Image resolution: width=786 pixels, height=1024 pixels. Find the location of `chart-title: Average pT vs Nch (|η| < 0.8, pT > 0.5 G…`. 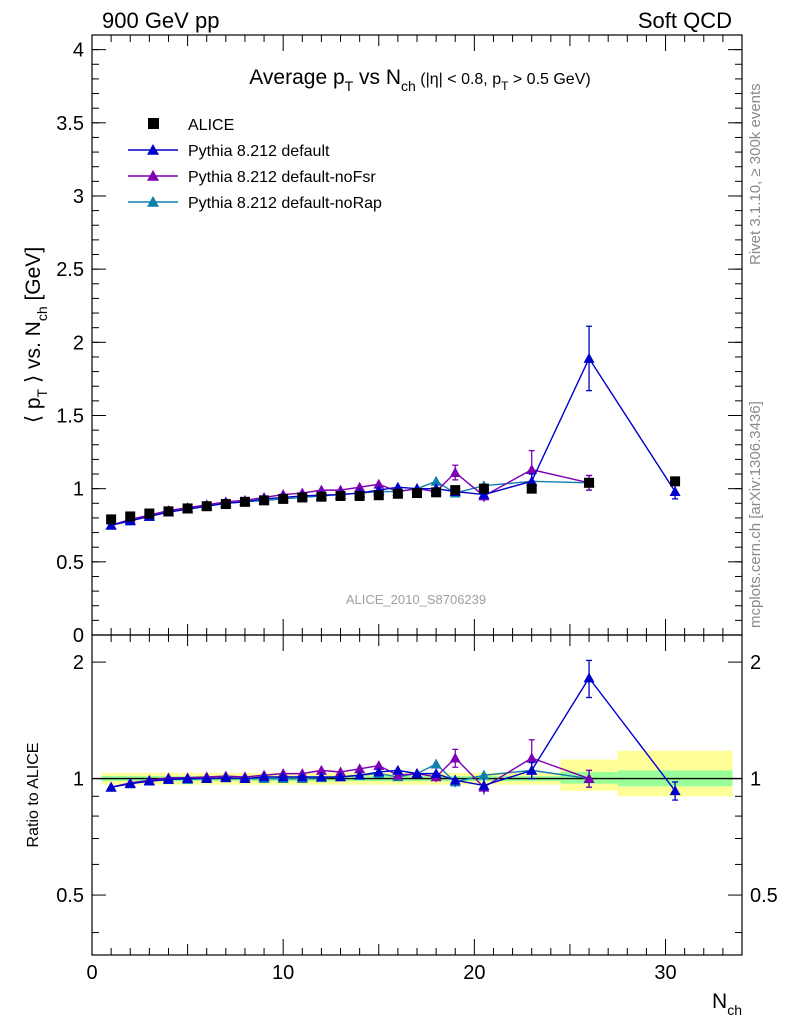

chart-title: Average pT vs Nch (|η| < 0.8, pT > 0.5 G… is located at coordinates (419, 80).